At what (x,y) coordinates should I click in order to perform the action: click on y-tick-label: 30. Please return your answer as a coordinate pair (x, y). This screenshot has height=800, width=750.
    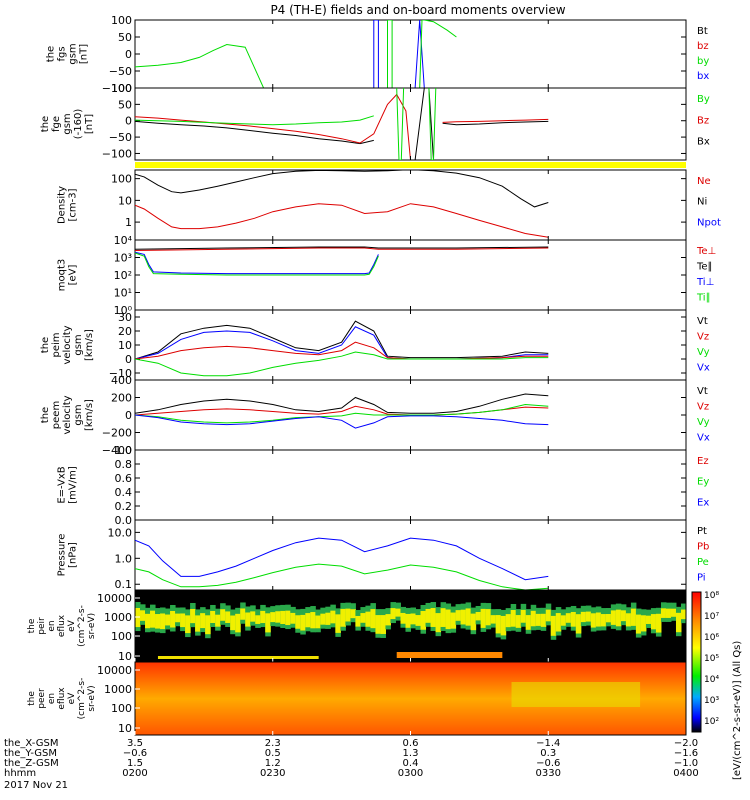
    Looking at the image, I should click on (125, 317).